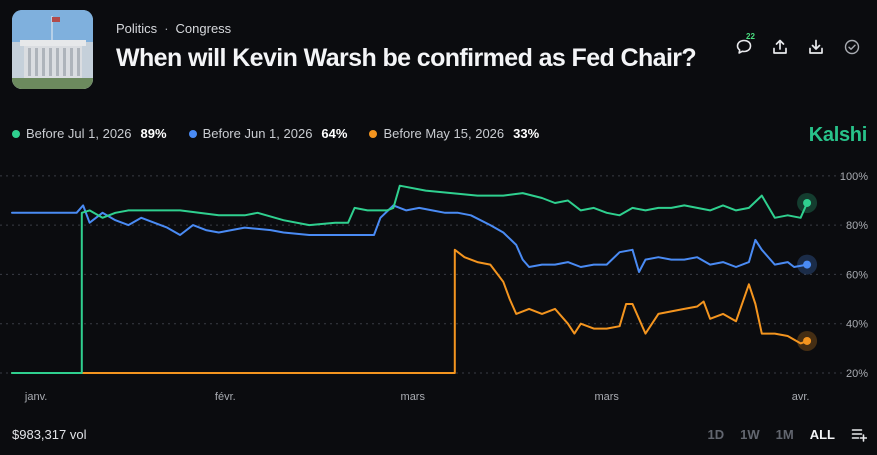 This screenshot has width=877, height=455. I want to click on check-circle-icon, so click(852, 47).